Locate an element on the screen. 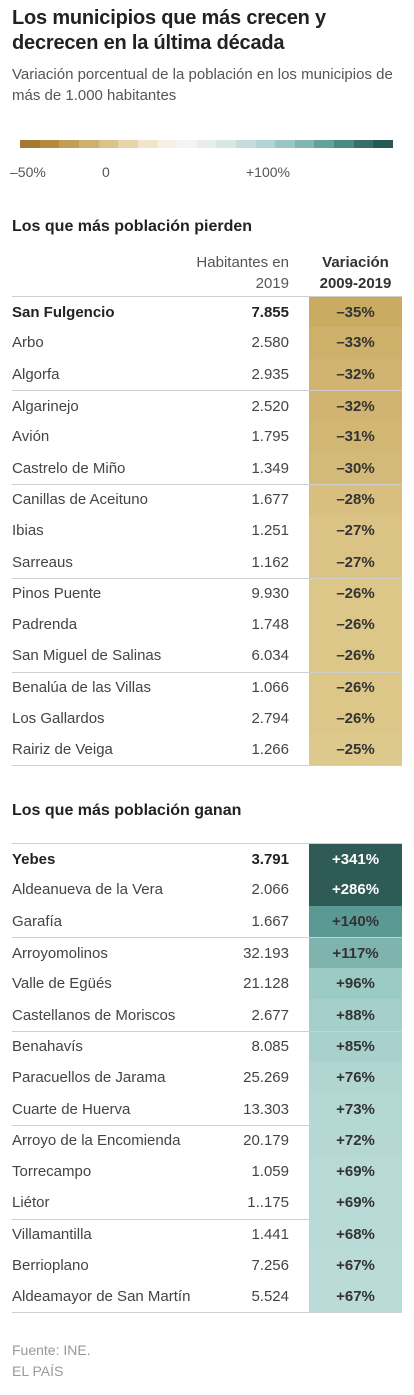 This screenshot has width=414, height=1395. municipio-name: Valle de Egüés is located at coordinates (62, 984).